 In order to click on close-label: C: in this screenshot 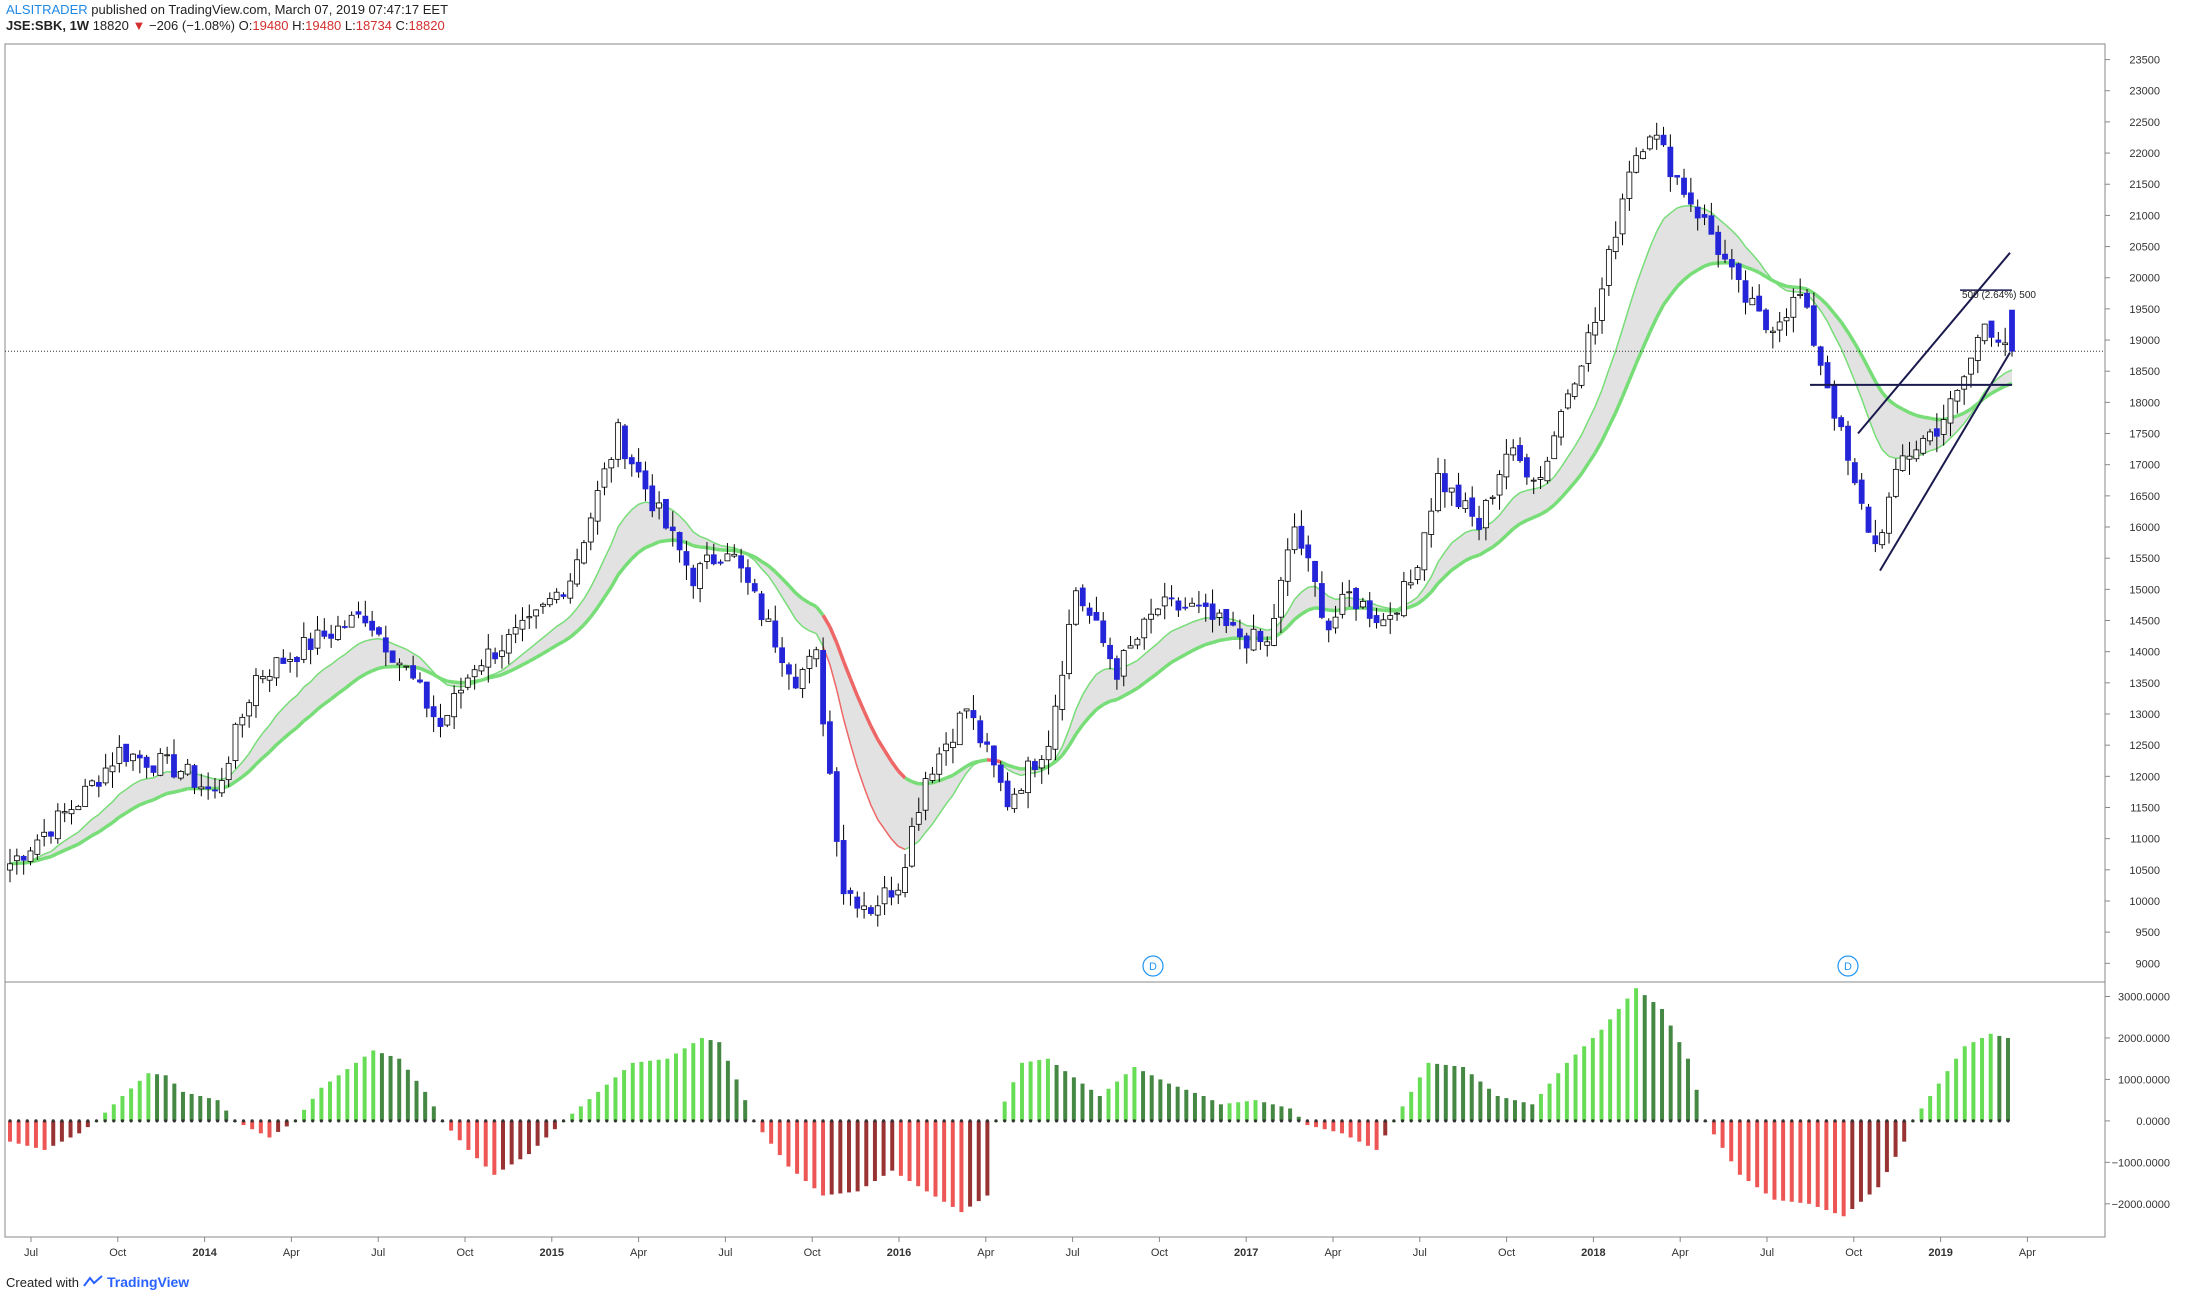, I will do `click(402, 25)`.